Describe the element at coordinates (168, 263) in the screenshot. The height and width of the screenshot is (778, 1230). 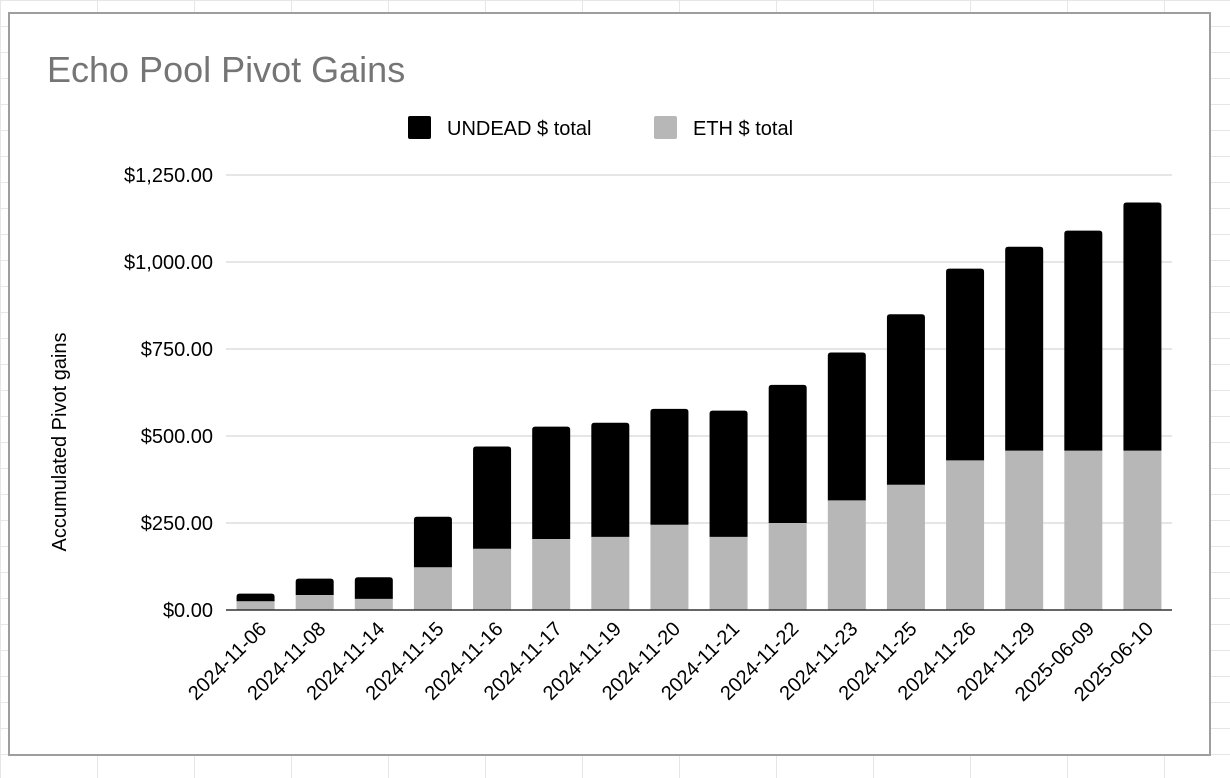
I see `y-tick-label: $1,000.00` at that location.